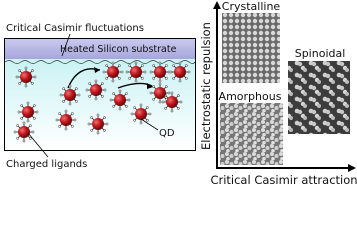  I want to click on qd-label: QD, so click(167, 133).